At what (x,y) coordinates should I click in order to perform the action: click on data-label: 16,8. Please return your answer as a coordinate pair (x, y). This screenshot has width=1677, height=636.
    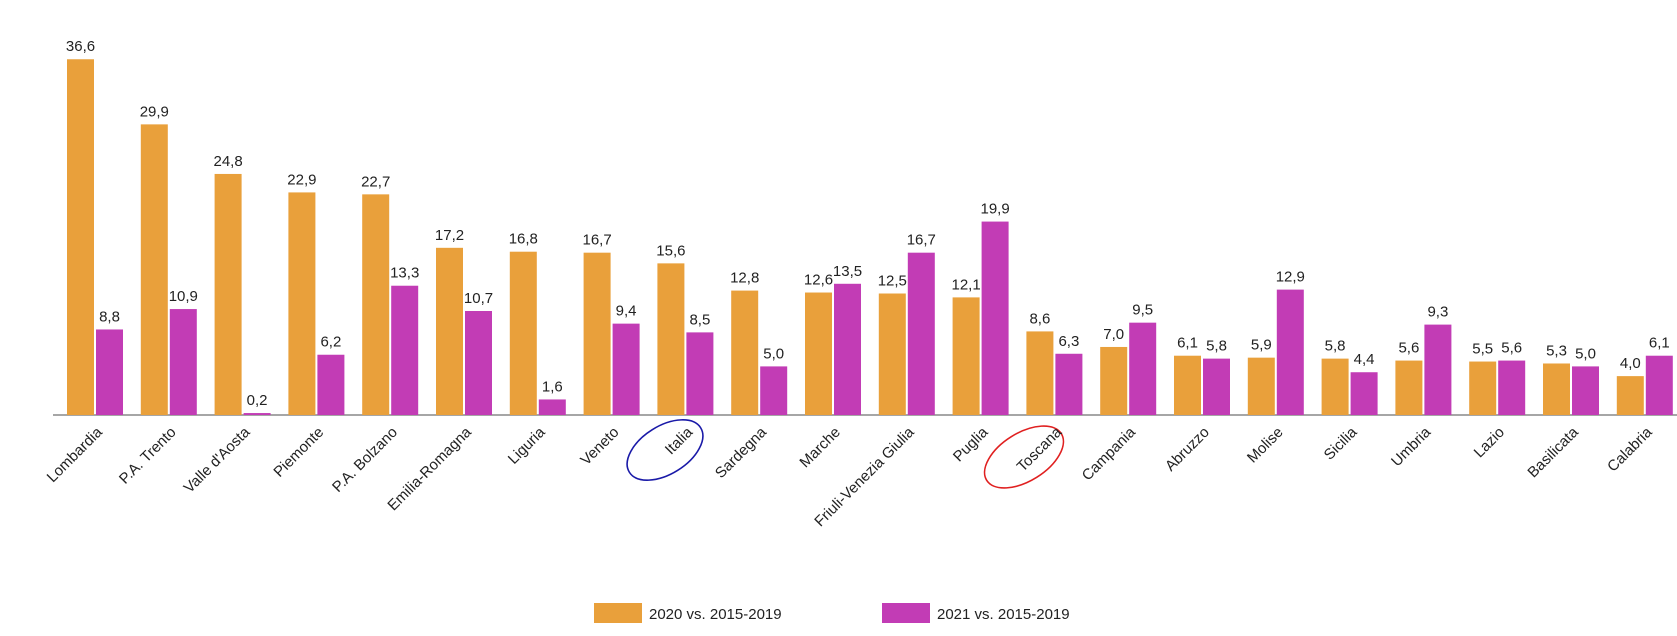
    Looking at the image, I should click on (523, 239).